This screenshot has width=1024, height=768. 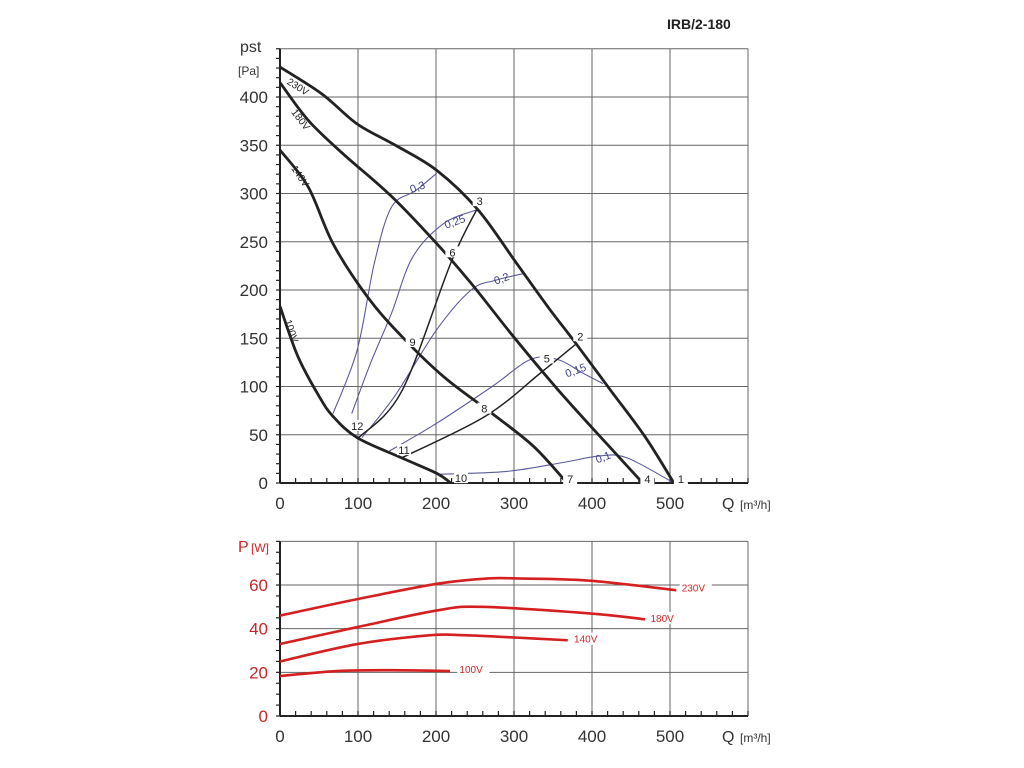 I want to click on operating-point-label: 9, so click(x=413, y=343).